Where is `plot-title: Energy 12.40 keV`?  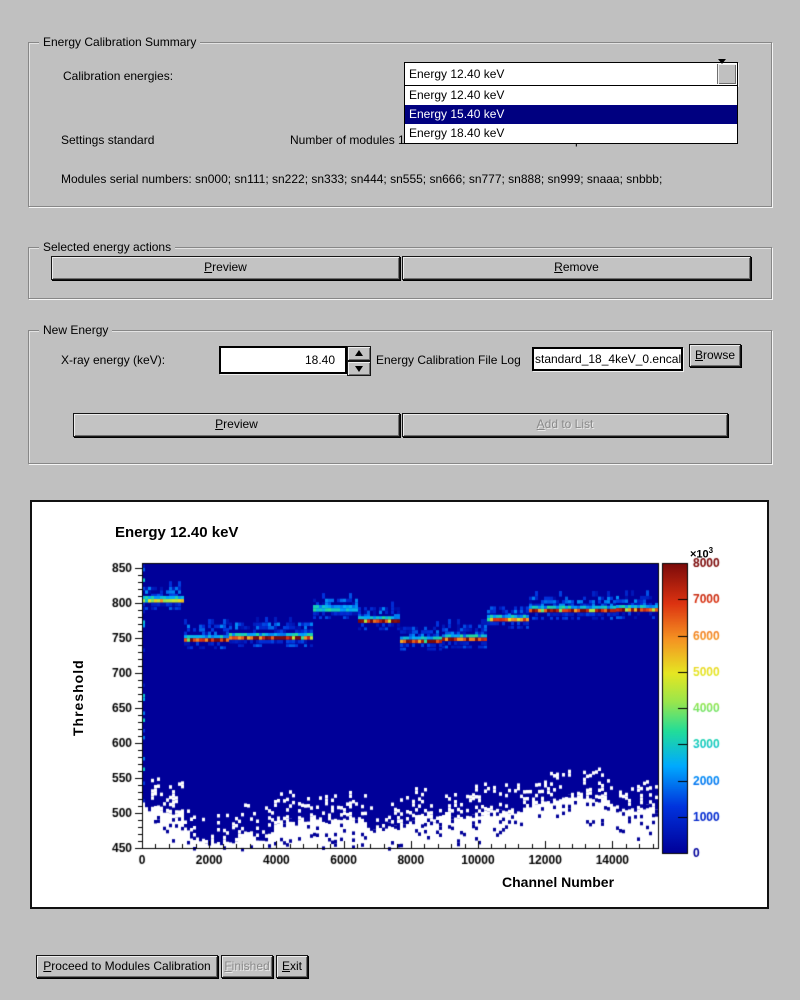 plot-title: Energy 12.40 keV is located at coordinates (177, 532).